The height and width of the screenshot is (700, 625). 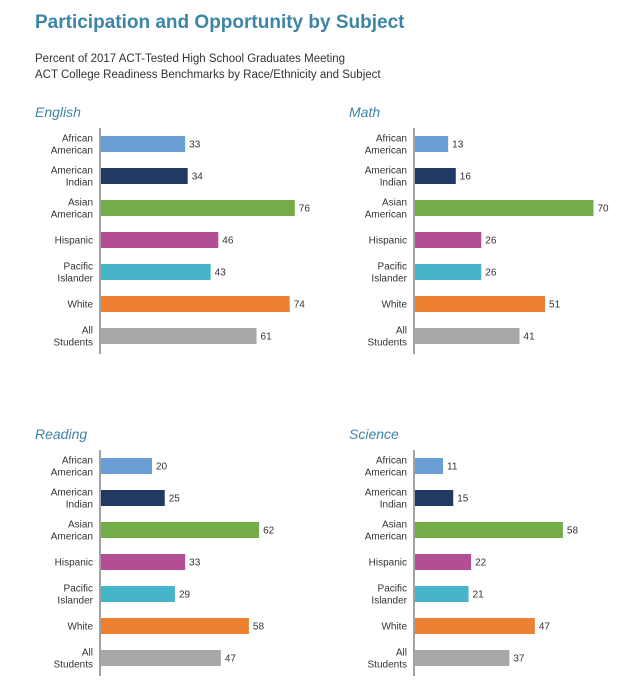 What do you see at coordinates (228, 241) in the screenshot?
I see `value-label-hispanic: 46` at bounding box center [228, 241].